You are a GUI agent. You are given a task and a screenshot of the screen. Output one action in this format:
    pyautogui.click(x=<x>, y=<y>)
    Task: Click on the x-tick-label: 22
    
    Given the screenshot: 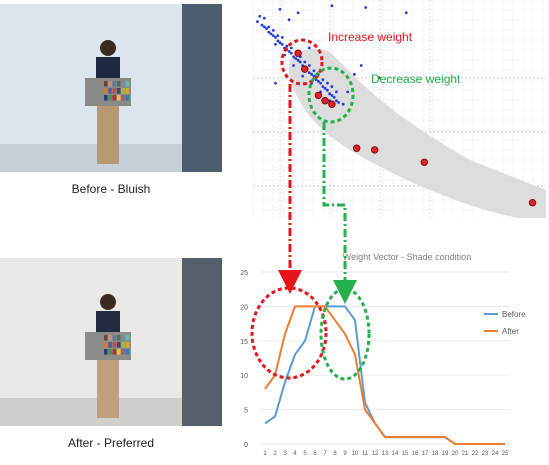 What is the action you would take?
    pyautogui.click(x=475, y=454)
    